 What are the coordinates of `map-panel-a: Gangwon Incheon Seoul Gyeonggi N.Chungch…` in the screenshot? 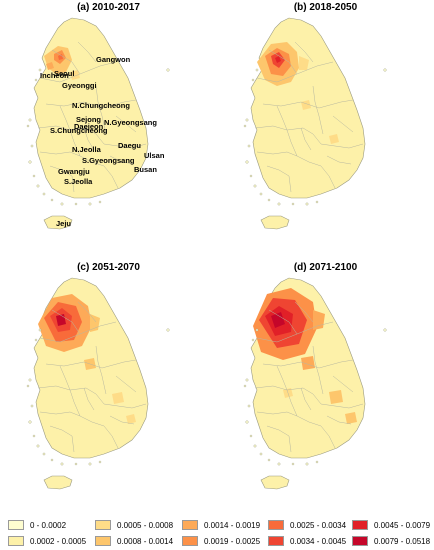 It's located at (98, 123).